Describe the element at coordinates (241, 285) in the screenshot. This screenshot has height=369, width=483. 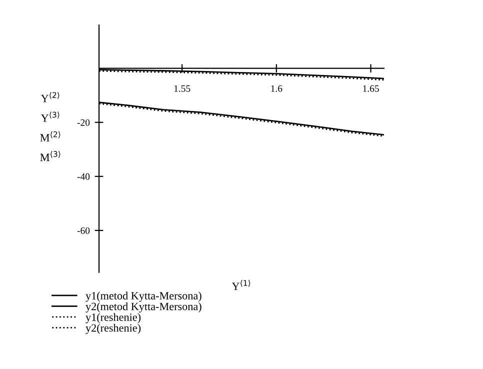
I see `x-axis-title: Y$^{⟨1⟩}$` at that location.